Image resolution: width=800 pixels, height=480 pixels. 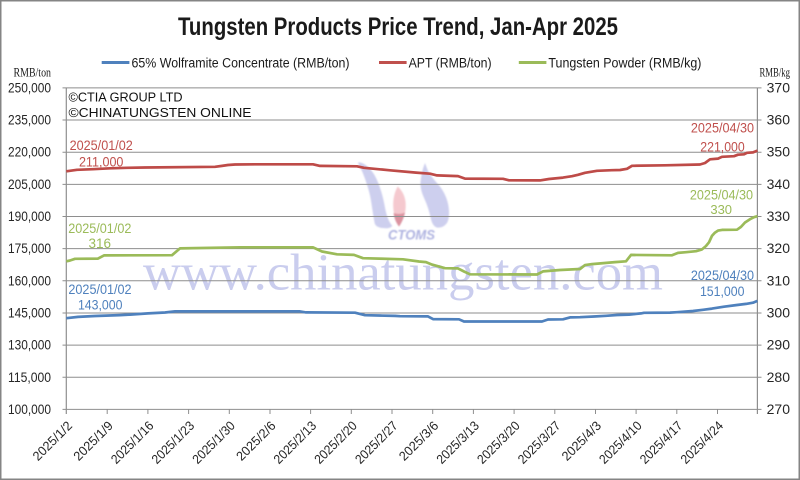 What do you see at coordinates (33, 73) in the screenshot?
I see `svg-text: RMB/ton` at bounding box center [33, 73].